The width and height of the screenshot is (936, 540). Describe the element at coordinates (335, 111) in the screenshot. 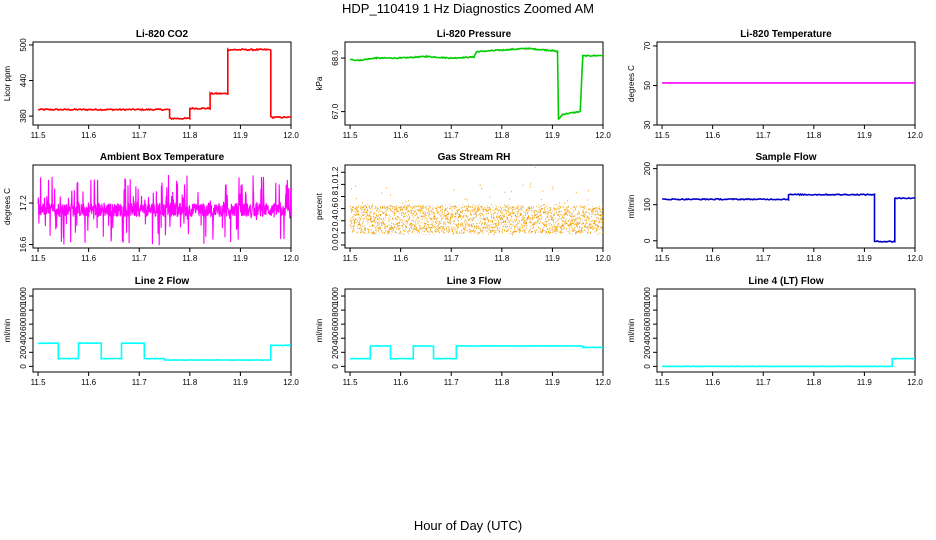

I see `y-tick-label: 67.0` at that location.